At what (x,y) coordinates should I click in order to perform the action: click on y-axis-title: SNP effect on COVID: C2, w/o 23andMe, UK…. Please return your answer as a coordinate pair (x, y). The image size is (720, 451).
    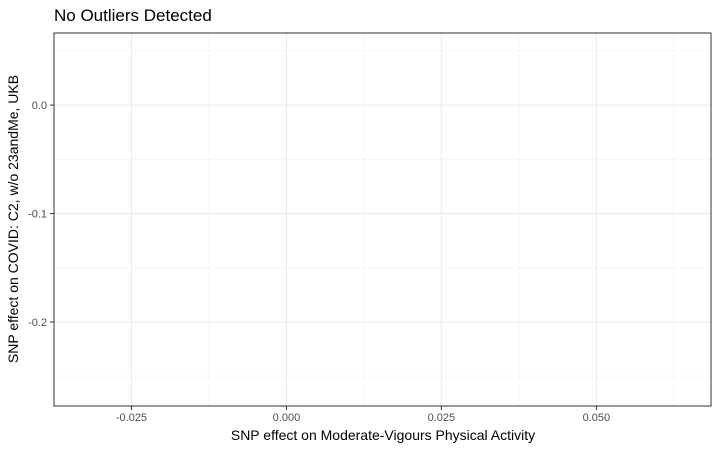
    Looking at the image, I should click on (13, 219).